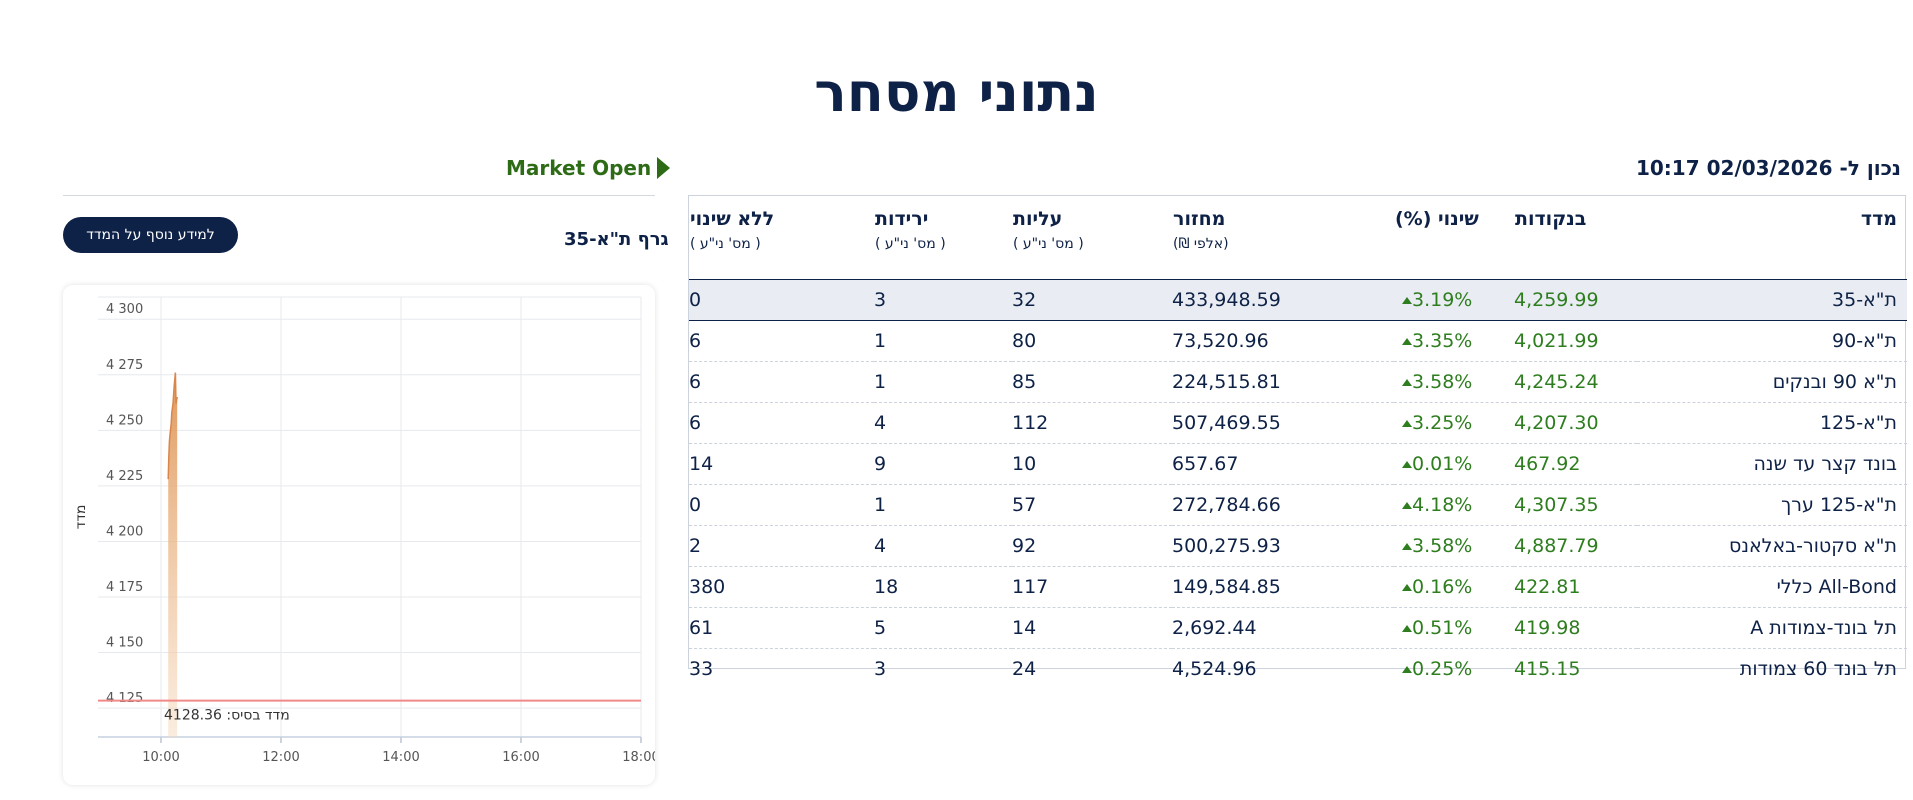 The image size is (1913, 800). Describe the element at coordinates (1454, 423) in the screenshot. I see `index-change: 3.25%` at that location.